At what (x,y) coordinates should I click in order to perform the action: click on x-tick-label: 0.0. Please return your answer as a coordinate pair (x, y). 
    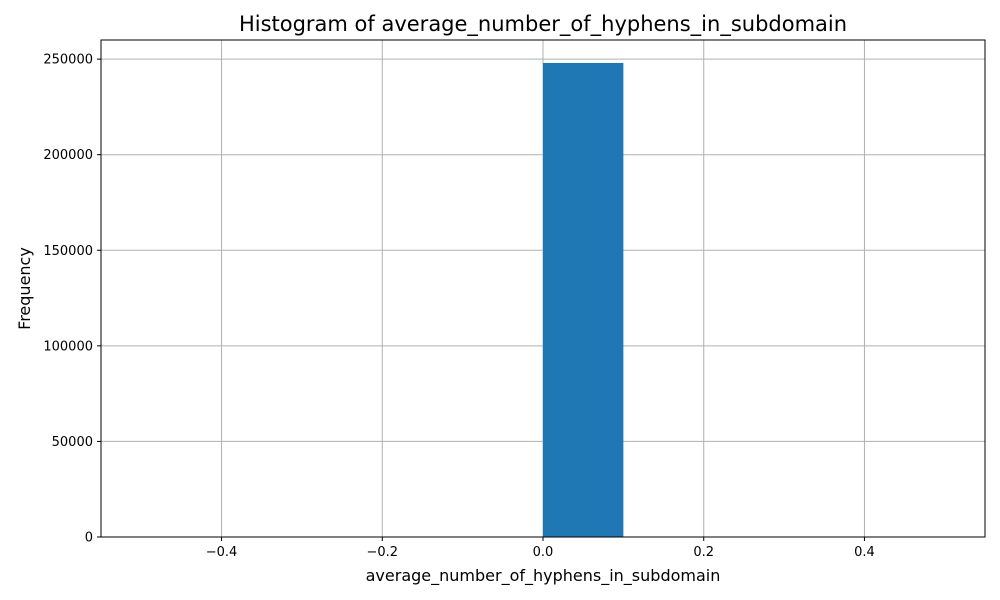
    Looking at the image, I should click on (543, 552).